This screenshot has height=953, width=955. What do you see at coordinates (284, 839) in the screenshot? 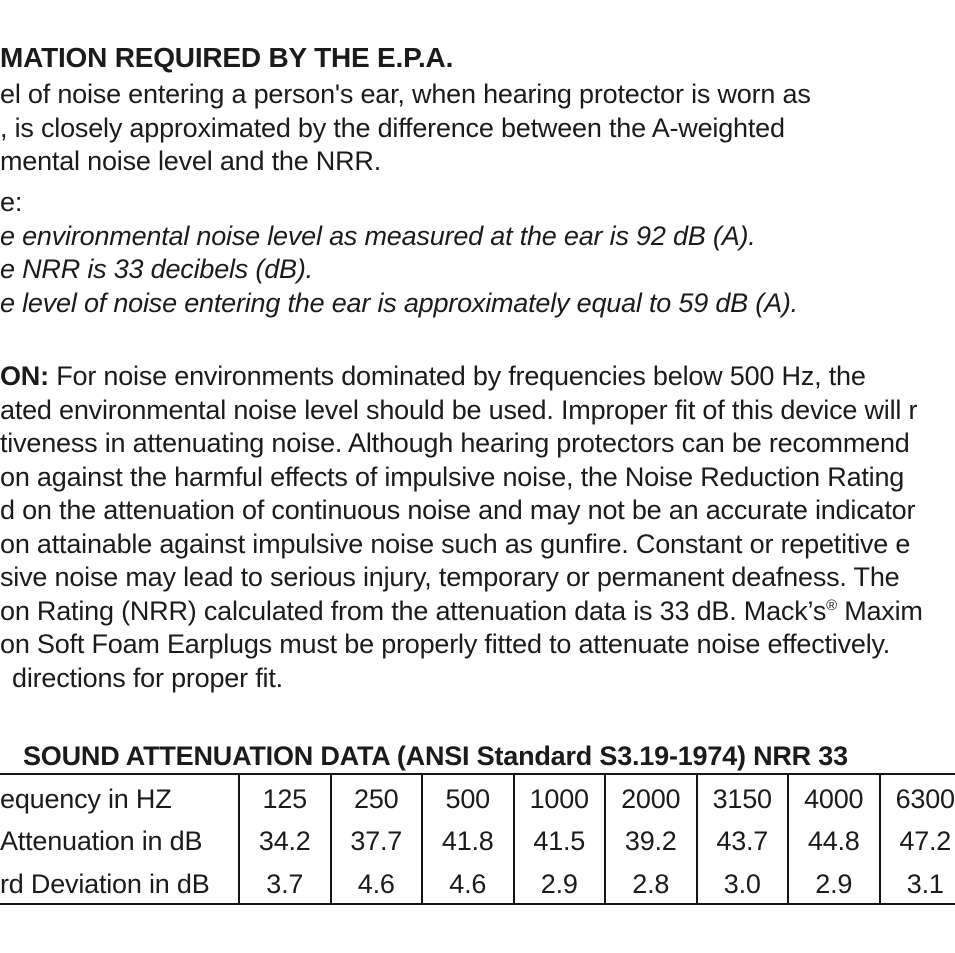
I see `table-cell: 34.2` at bounding box center [284, 839].